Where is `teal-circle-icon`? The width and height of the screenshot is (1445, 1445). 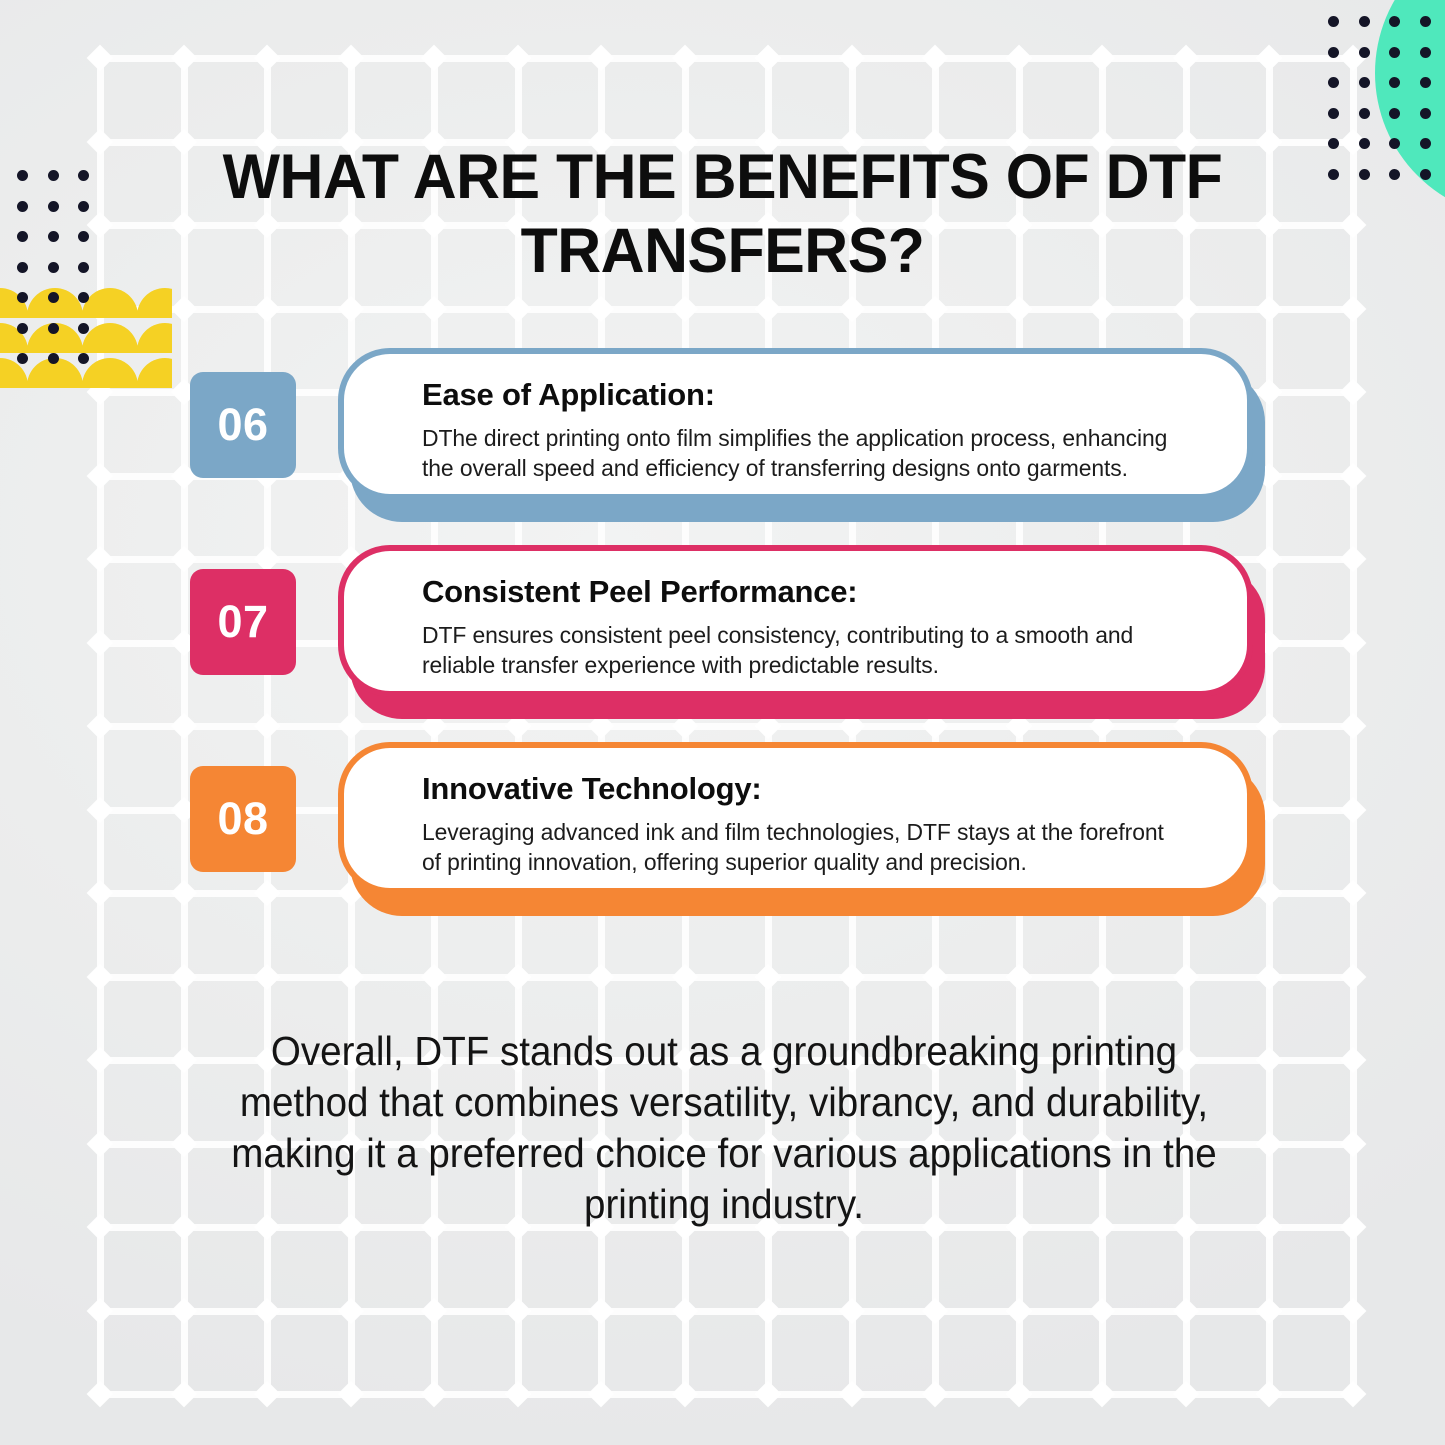
teal-circle-icon is located at coordinates (1410, 109).